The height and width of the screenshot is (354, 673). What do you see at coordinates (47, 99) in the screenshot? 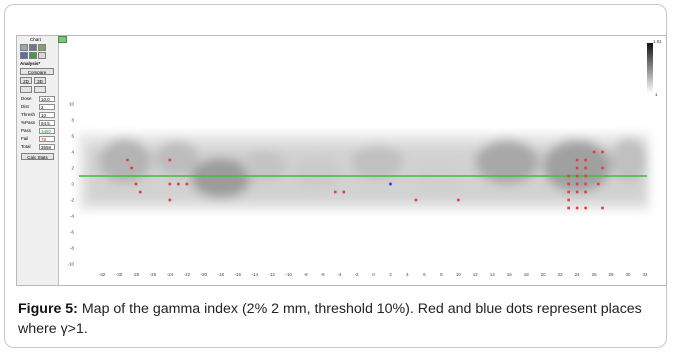
I see `field-value-dose: 10.0` at bounding box center [47, 99].